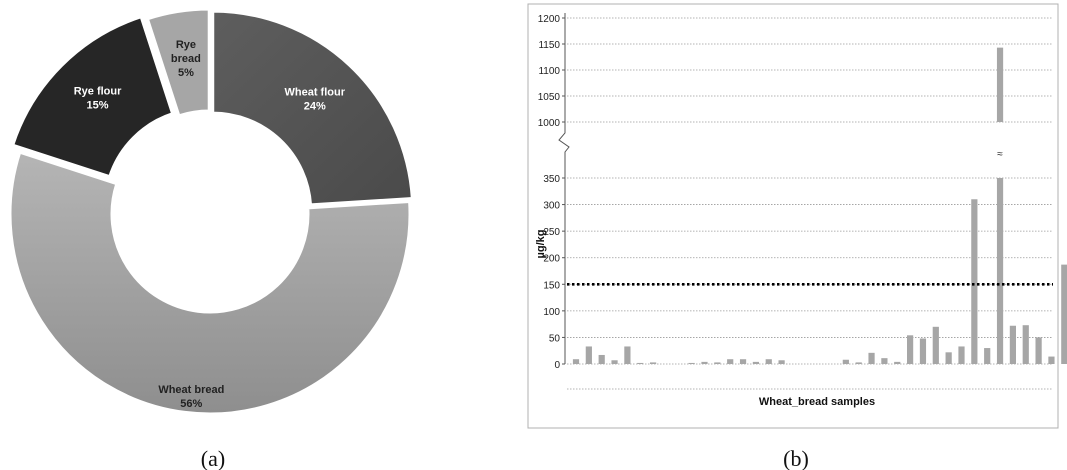  What do you see at coordinates (213, 458) in the screenshot?
I see `panel-label-a: (a)` at bounding box center [213, 458].